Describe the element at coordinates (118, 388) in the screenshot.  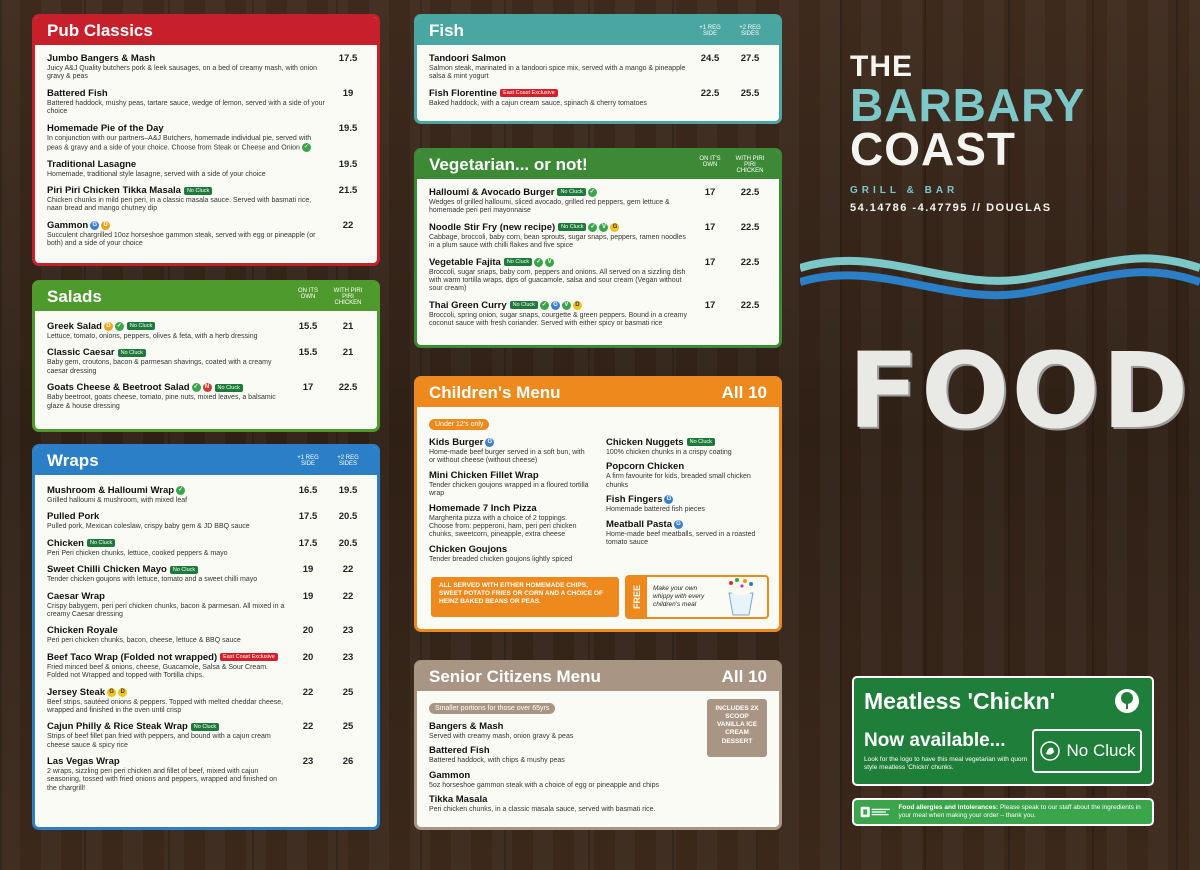
I see `item-name: Goats Cheese & Beetroot Salad` at that location.